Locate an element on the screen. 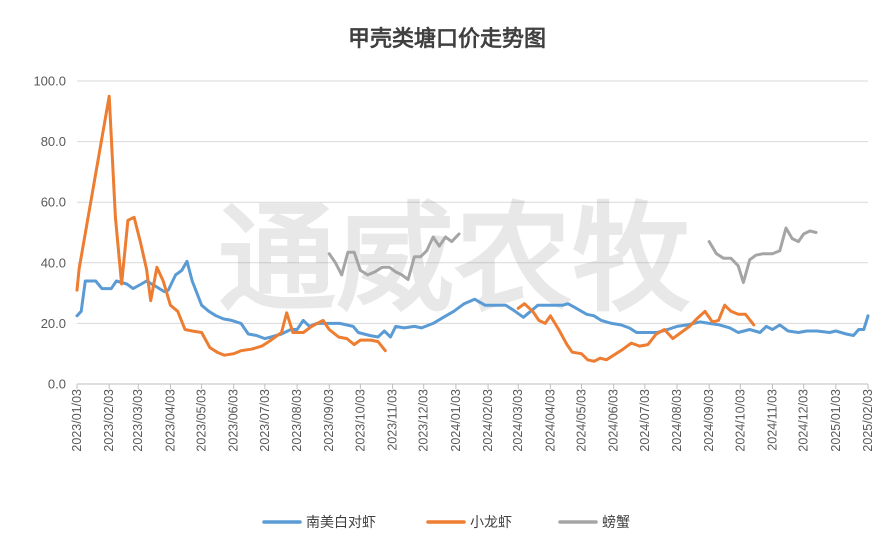 The image size is (895, 553). watermark-text: 通威农牧 is located at coordinates (454, 259).